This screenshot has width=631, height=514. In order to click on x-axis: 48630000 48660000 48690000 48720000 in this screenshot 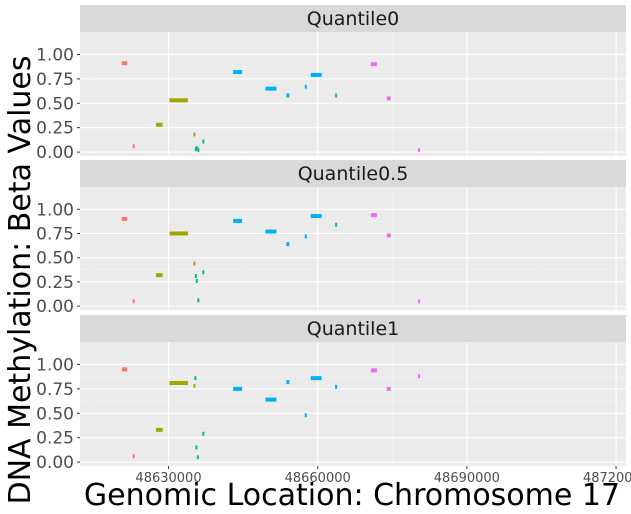, I will do `click(383, 476)`.